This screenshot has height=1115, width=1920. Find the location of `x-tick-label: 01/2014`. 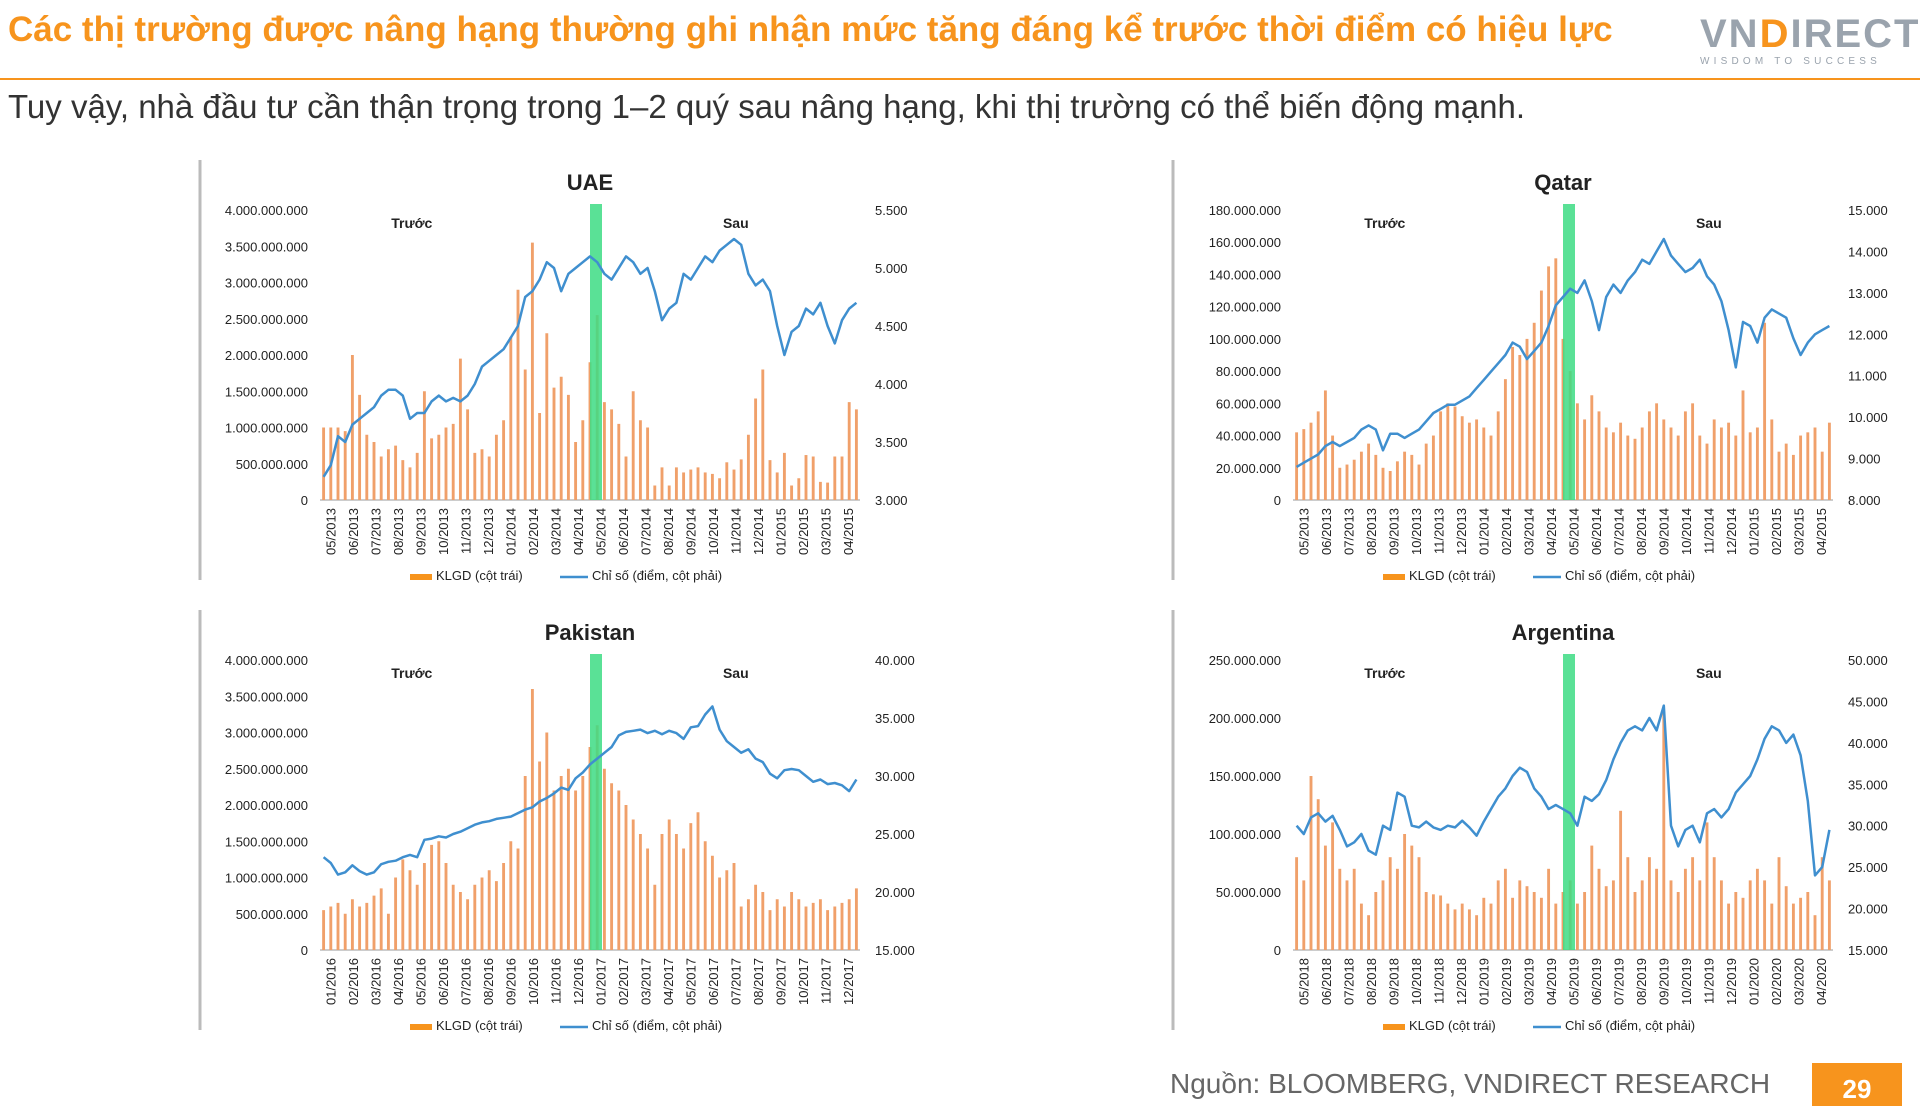

x-tick-label: 01/2014 is located at coordinates (510, 531).